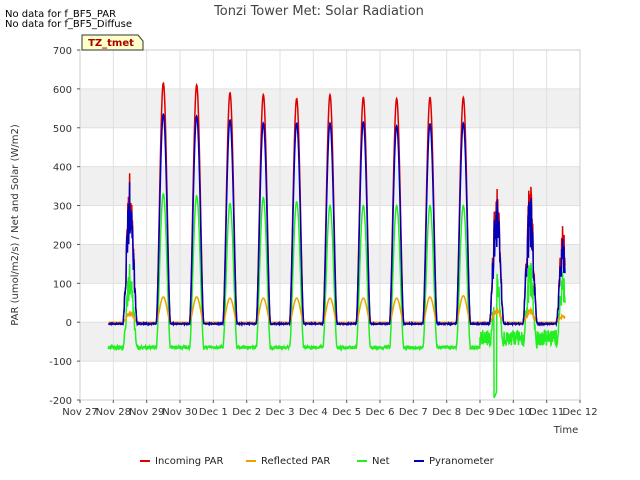  Describe the element at coordinates (480, 412) in the screenshot. I see `x-tick-label: Dec 9` at that location.